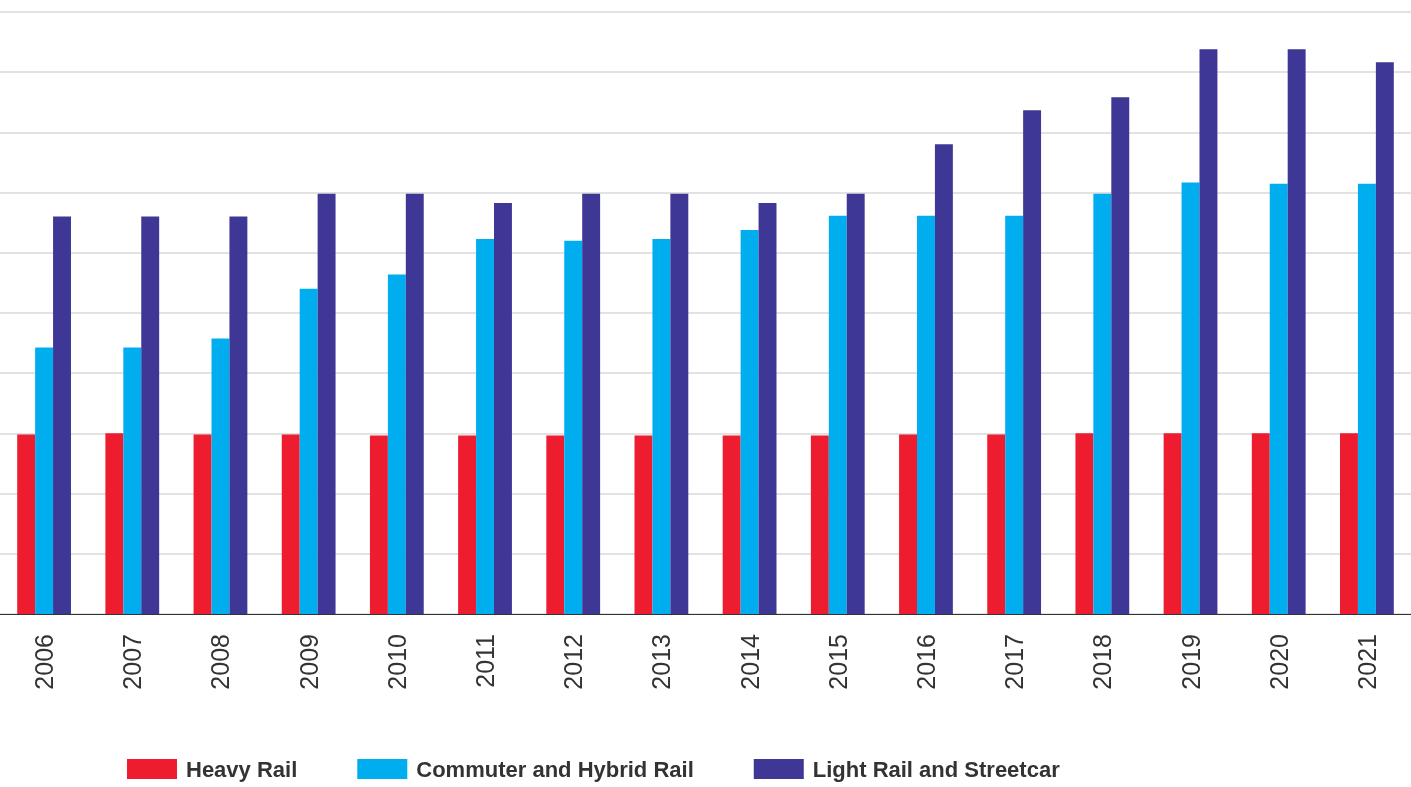 Image resolution: width=1411 pixels, height=787 pixels. Describe the element at coordinates (485, 661) in the screenshot. I see `x-tick-label: 2011` at that location.